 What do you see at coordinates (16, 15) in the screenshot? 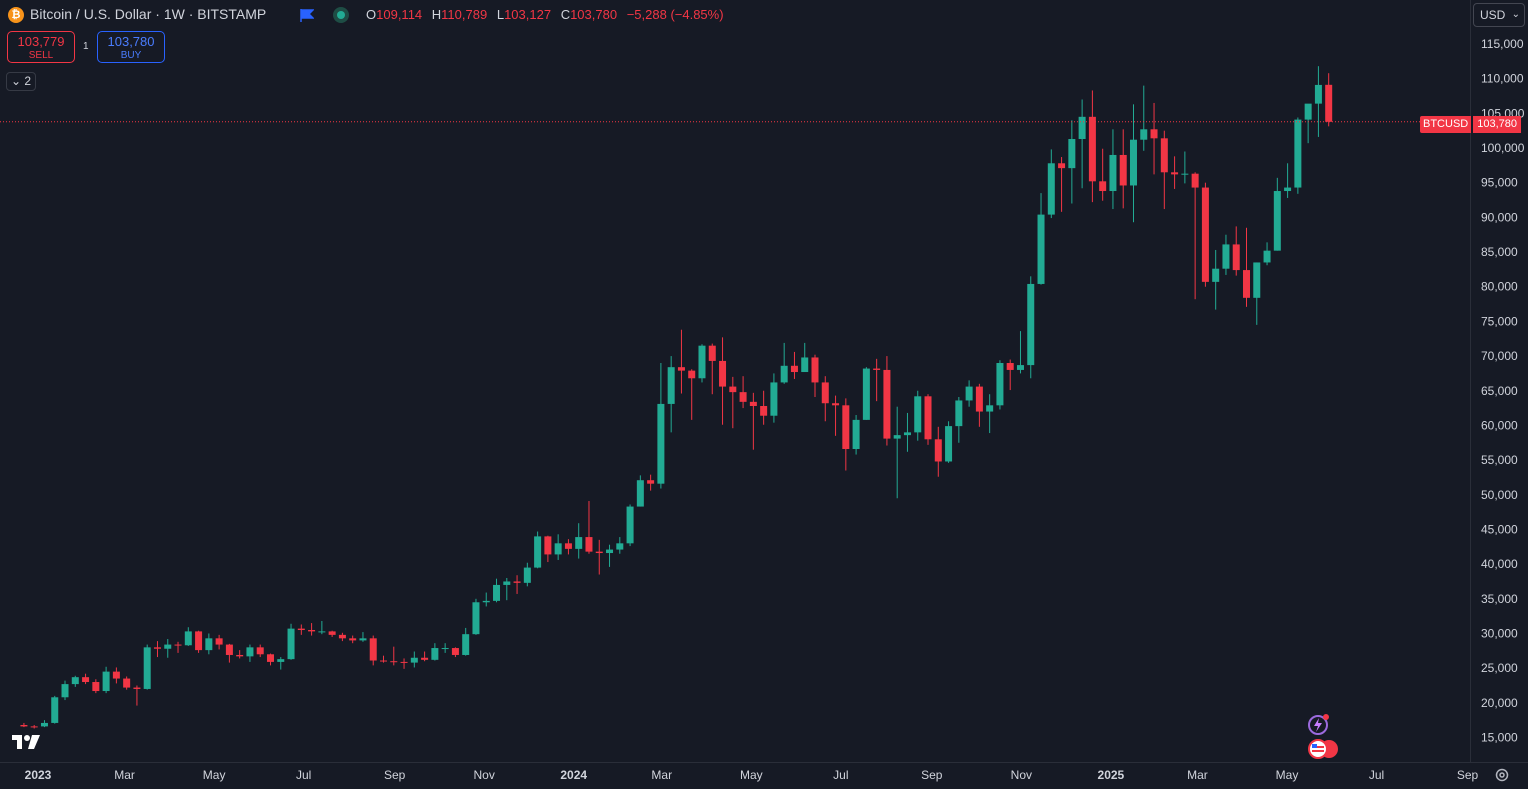
I see `bitcoin-logo-icon: ₿` at bounding box center [16, 15].